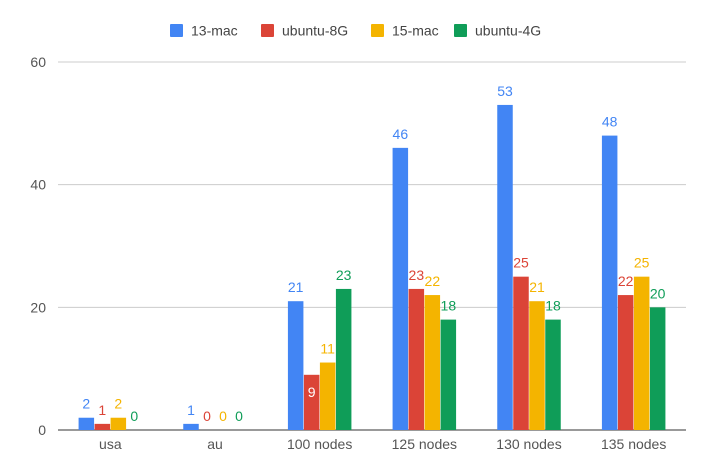 This screenshot has width=708, height=474. I want to click on x-tick-label: usa, so click(110, 444).